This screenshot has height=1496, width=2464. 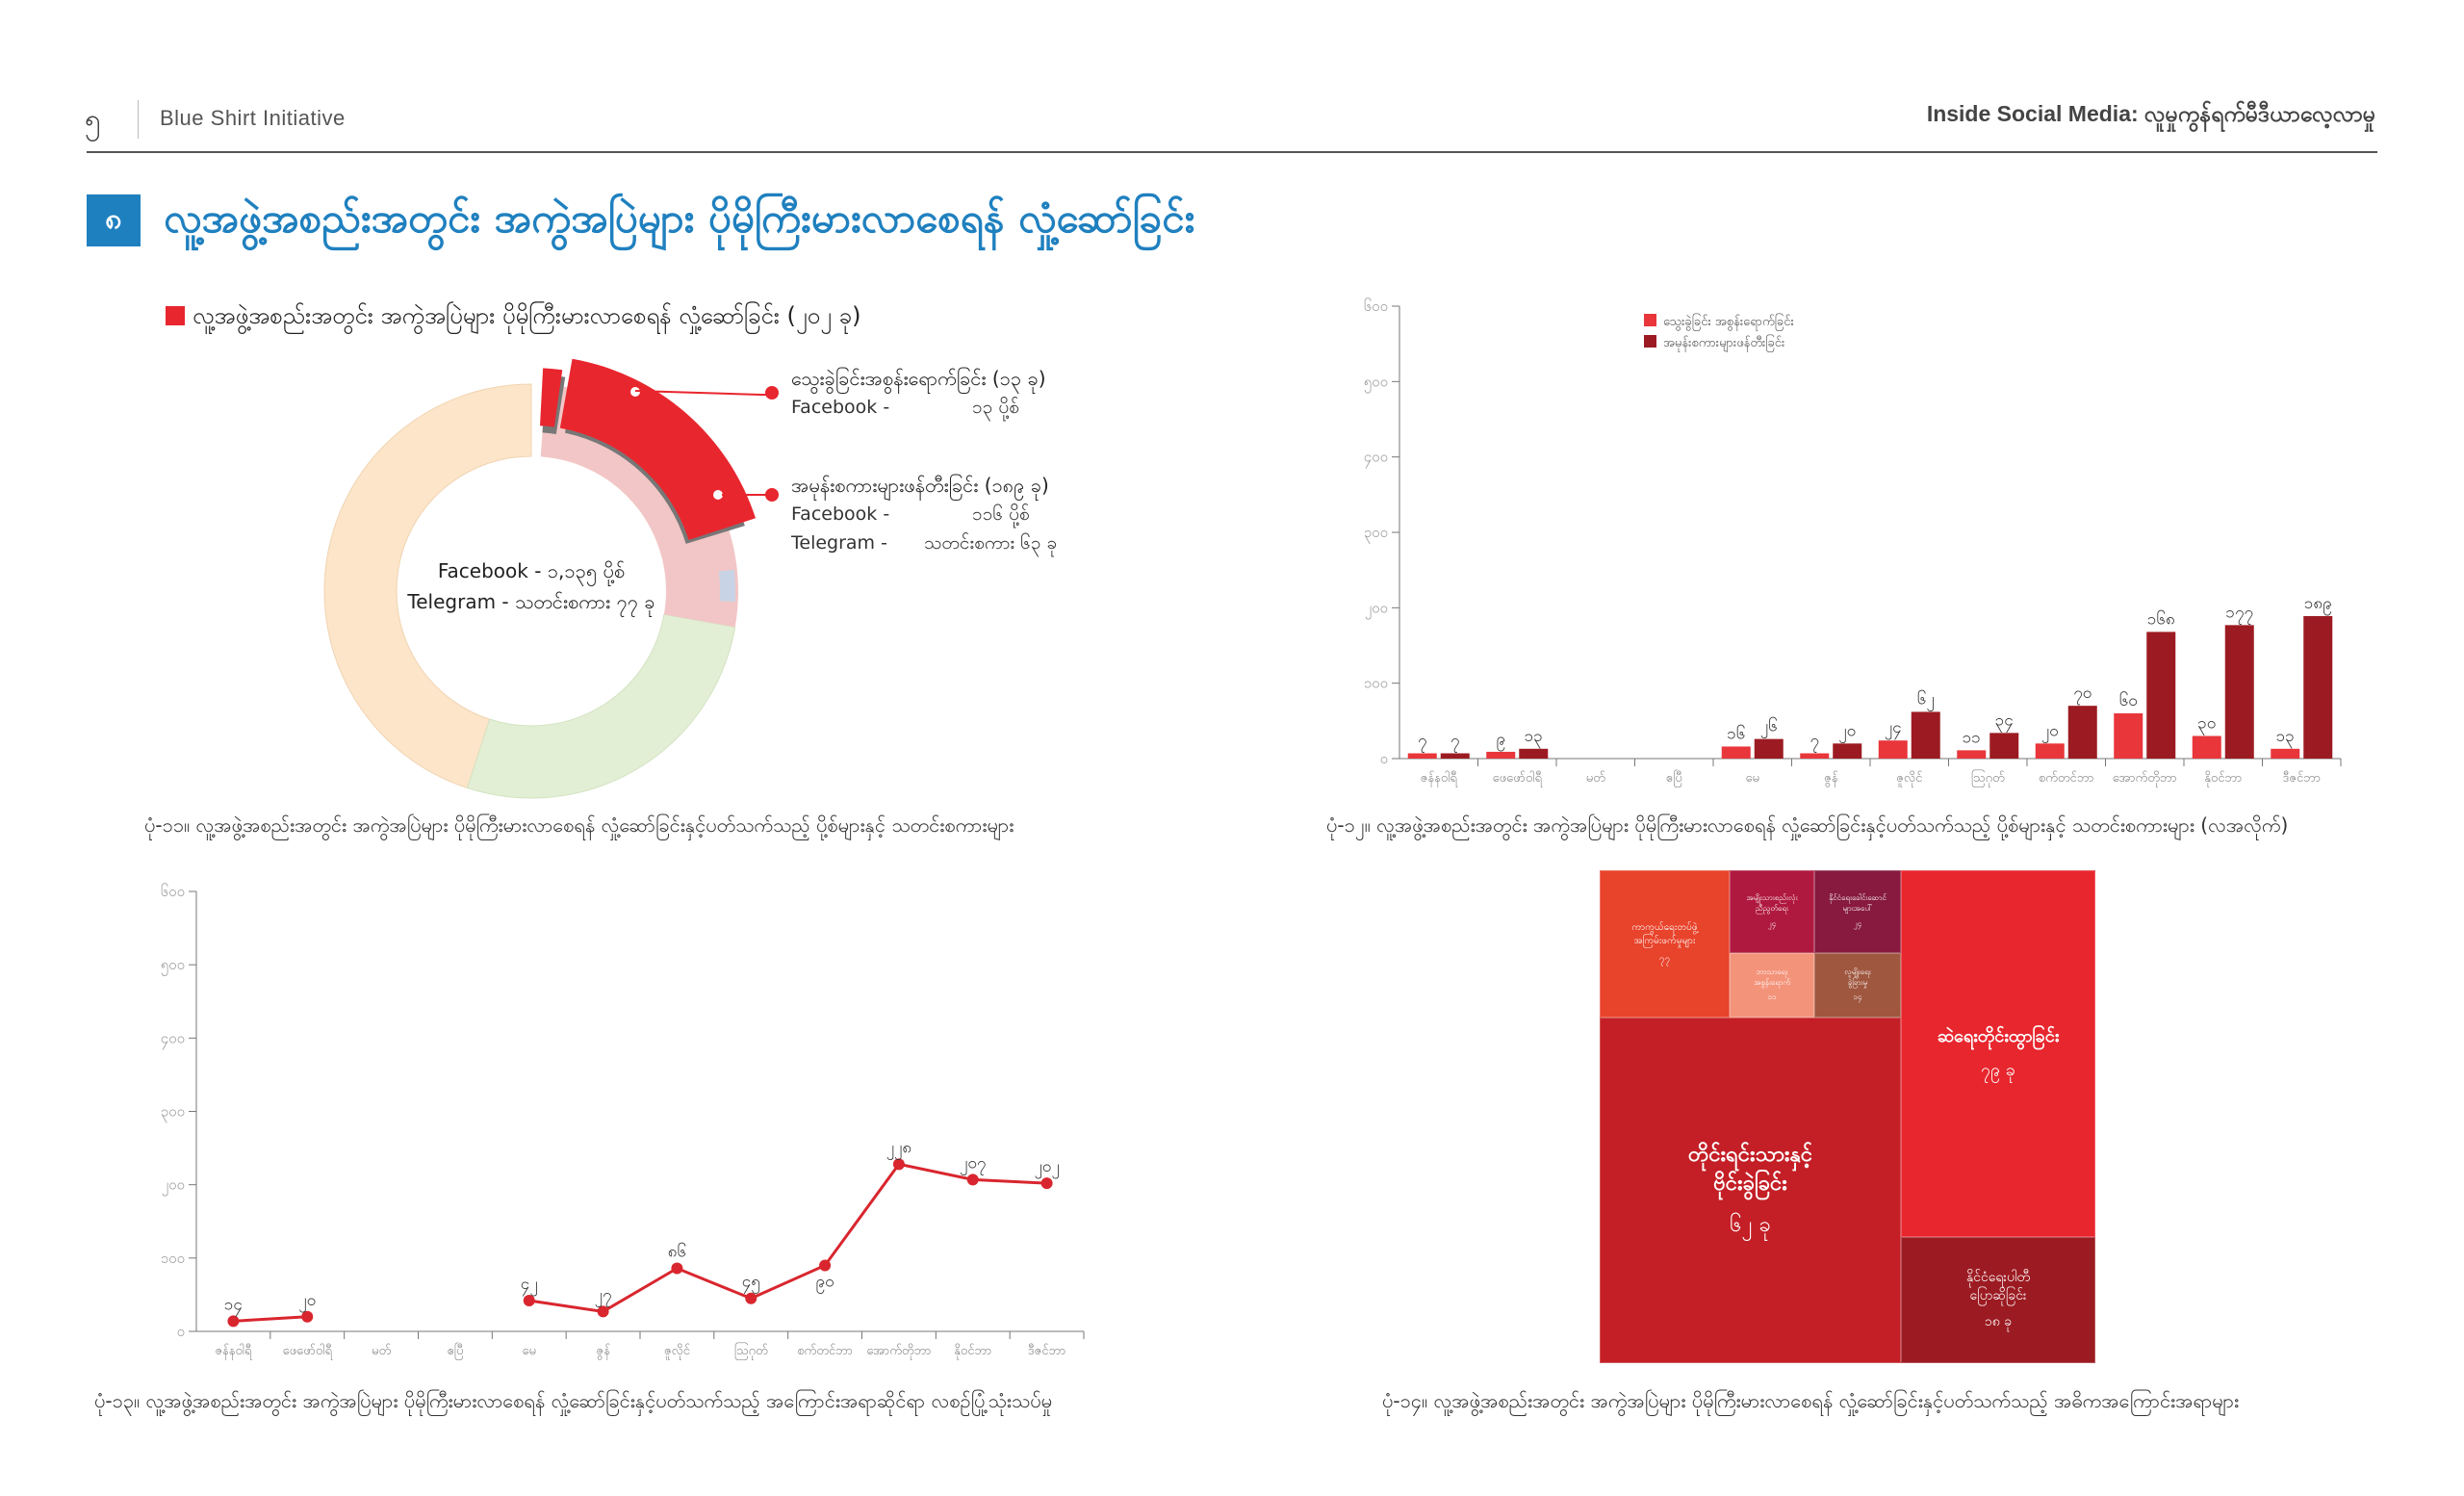 I want to click on organization-name: Blue Shirt Initiative, so click(x=253, y=118).